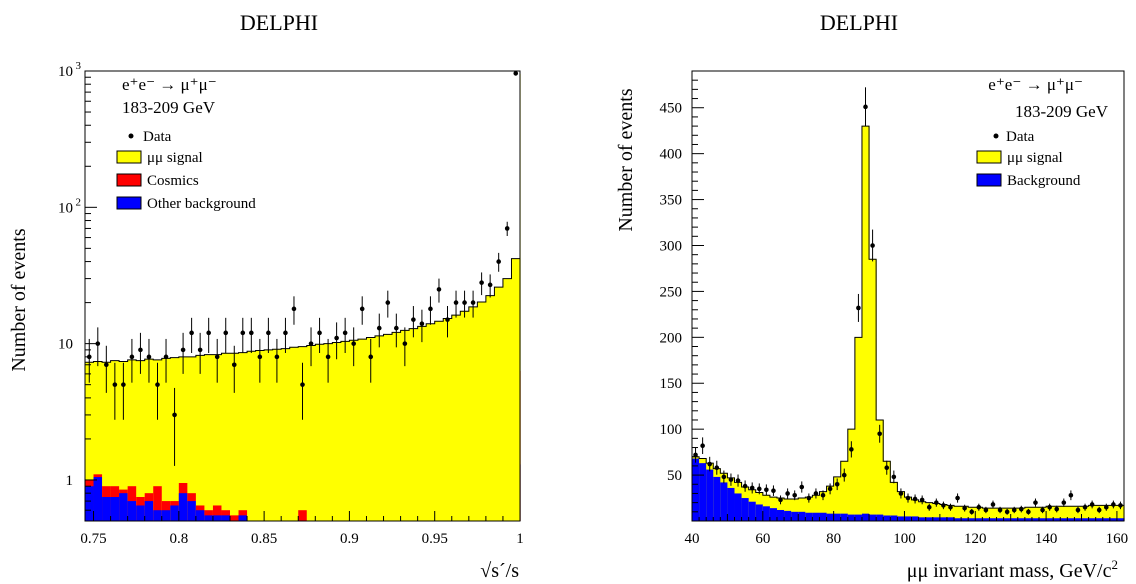 Image resolution: width=1136 pixels, height=584 pixels. Describe the element at coordinates (279, 22) in the screenshot. I see `left-chart-title: DELPHI` at that location.